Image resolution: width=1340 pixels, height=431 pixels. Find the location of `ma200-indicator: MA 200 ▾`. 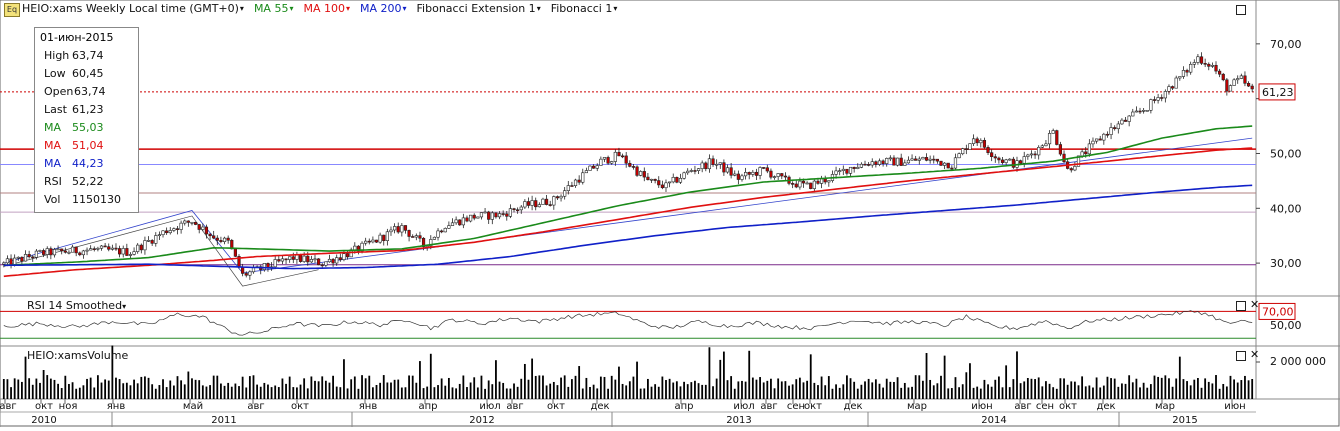

ma200-indicator: MA 200 ▾ is located at coordinates (383, 8).